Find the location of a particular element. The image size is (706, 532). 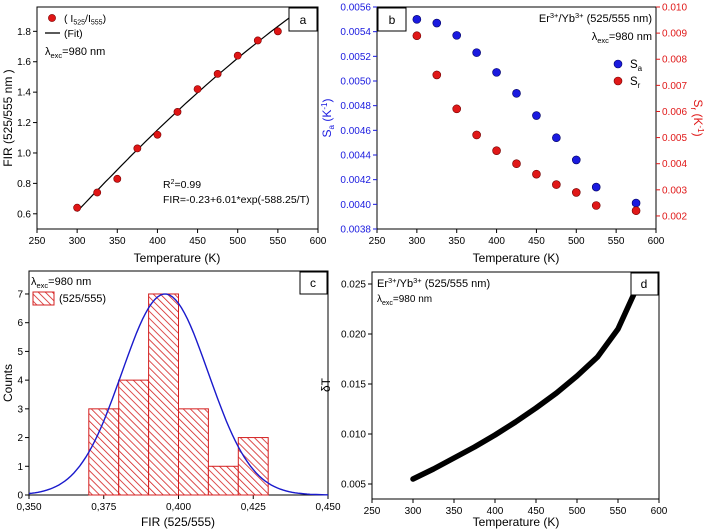

panel-a-x-tick-label: 550 is located at coordinates (278, 241).